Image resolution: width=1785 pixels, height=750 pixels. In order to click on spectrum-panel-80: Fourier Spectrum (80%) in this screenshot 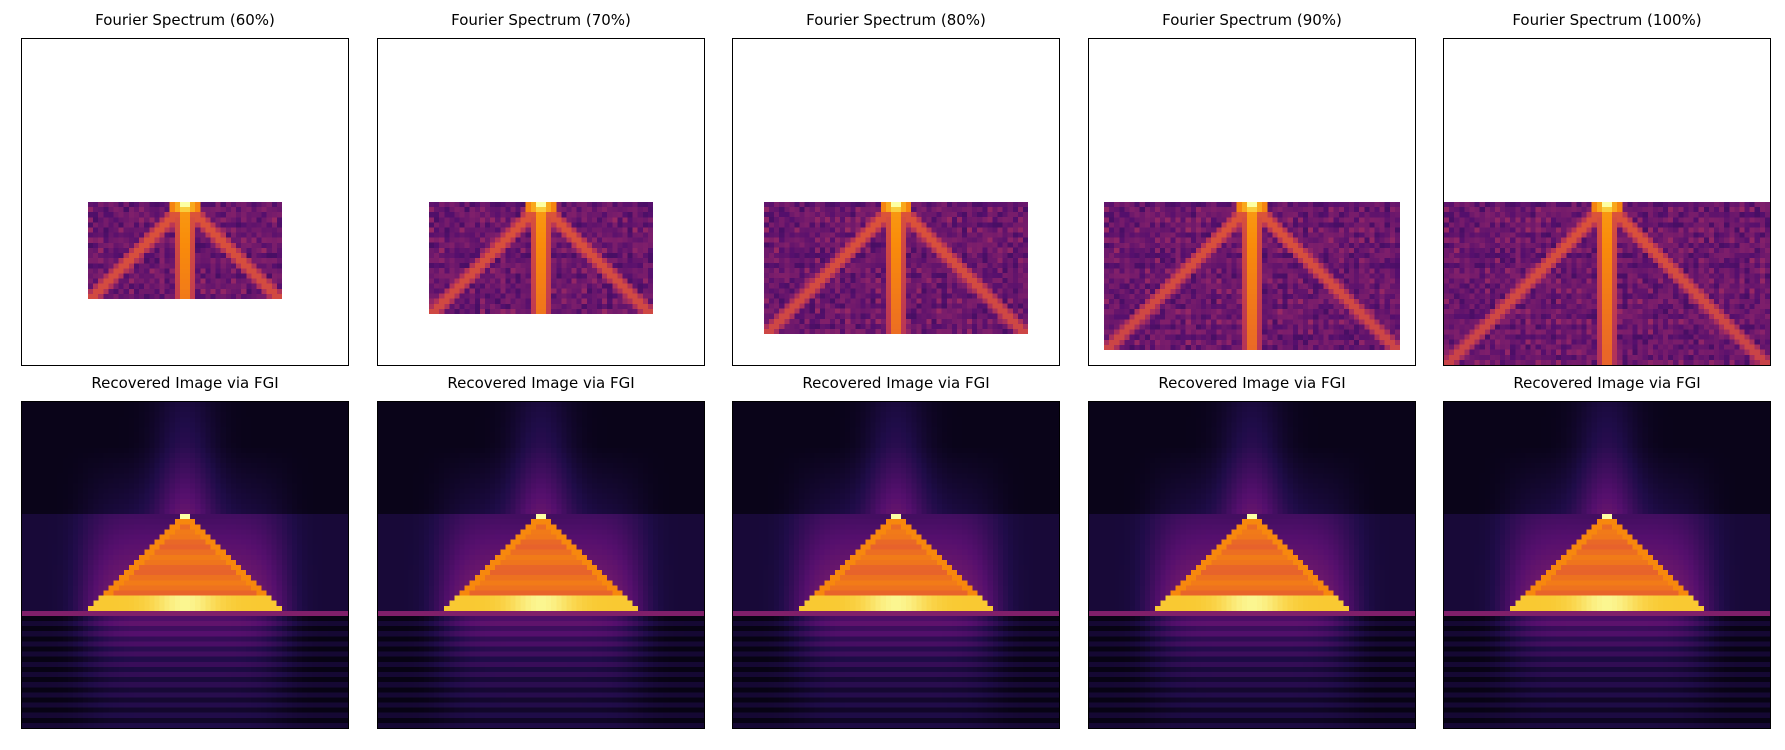, I will do `click(896, 188)`.